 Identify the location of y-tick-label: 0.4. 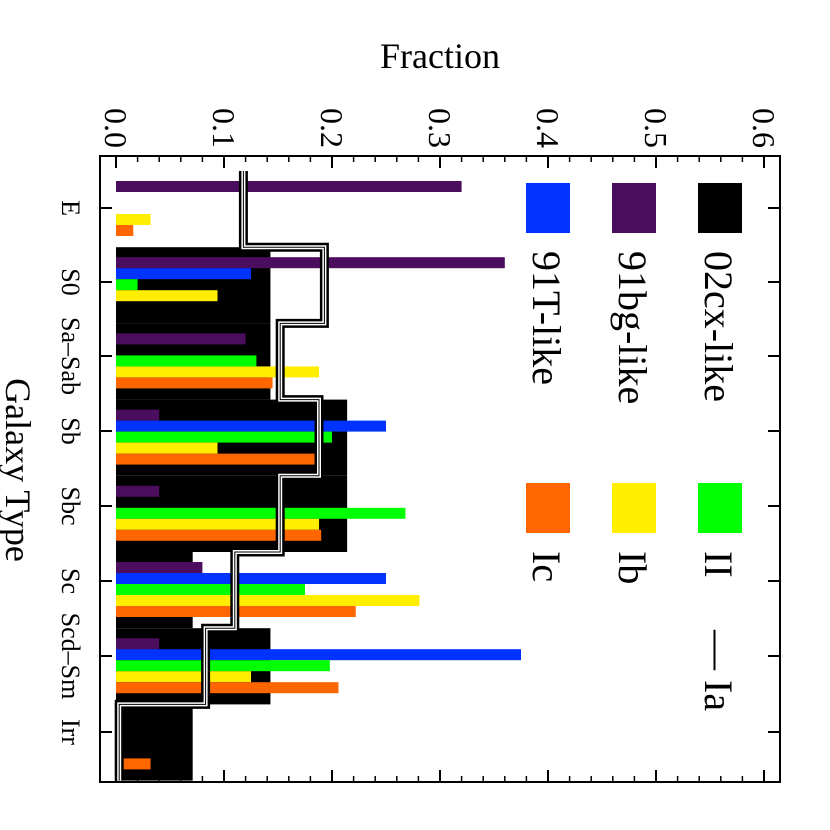
(548, 128).